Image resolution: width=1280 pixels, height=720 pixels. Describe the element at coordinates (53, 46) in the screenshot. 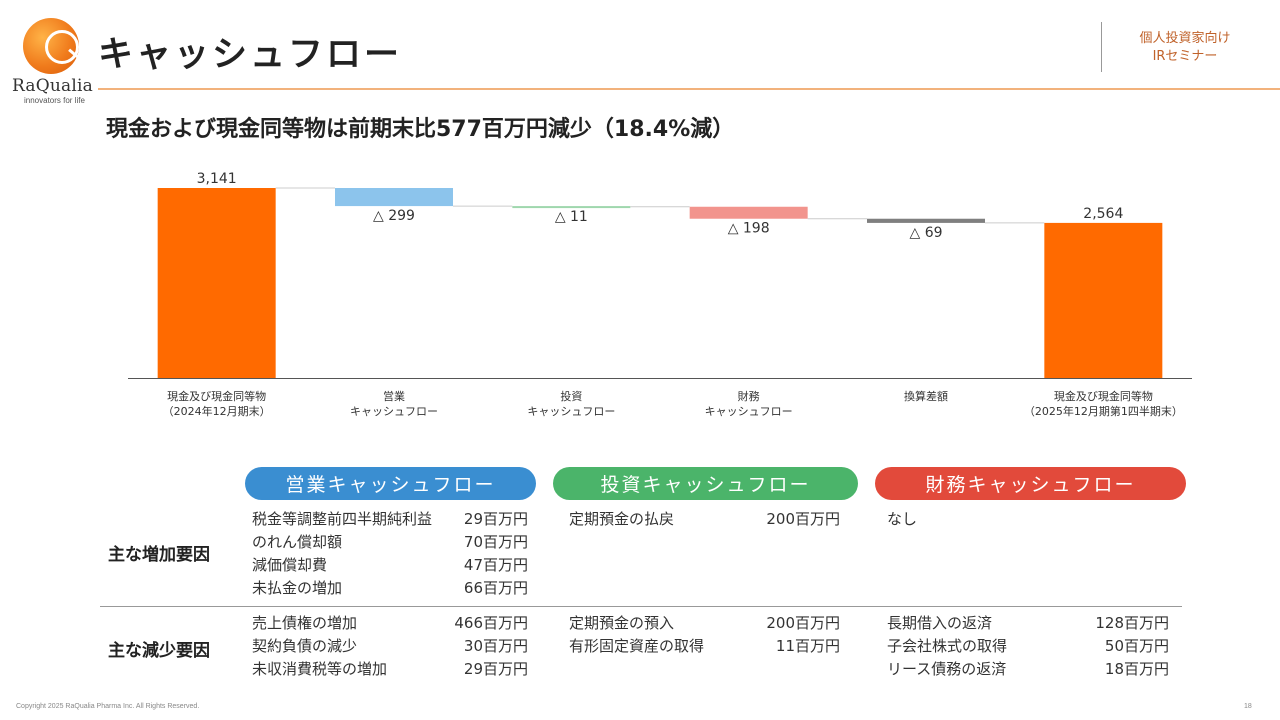

I see `logo-mark-icon` at that location.